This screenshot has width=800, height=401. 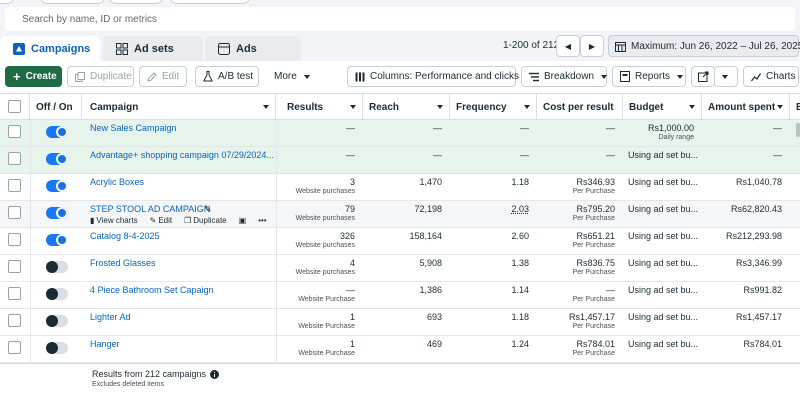 I want to click on col-budget: Budget, so click(x=662, y=107).